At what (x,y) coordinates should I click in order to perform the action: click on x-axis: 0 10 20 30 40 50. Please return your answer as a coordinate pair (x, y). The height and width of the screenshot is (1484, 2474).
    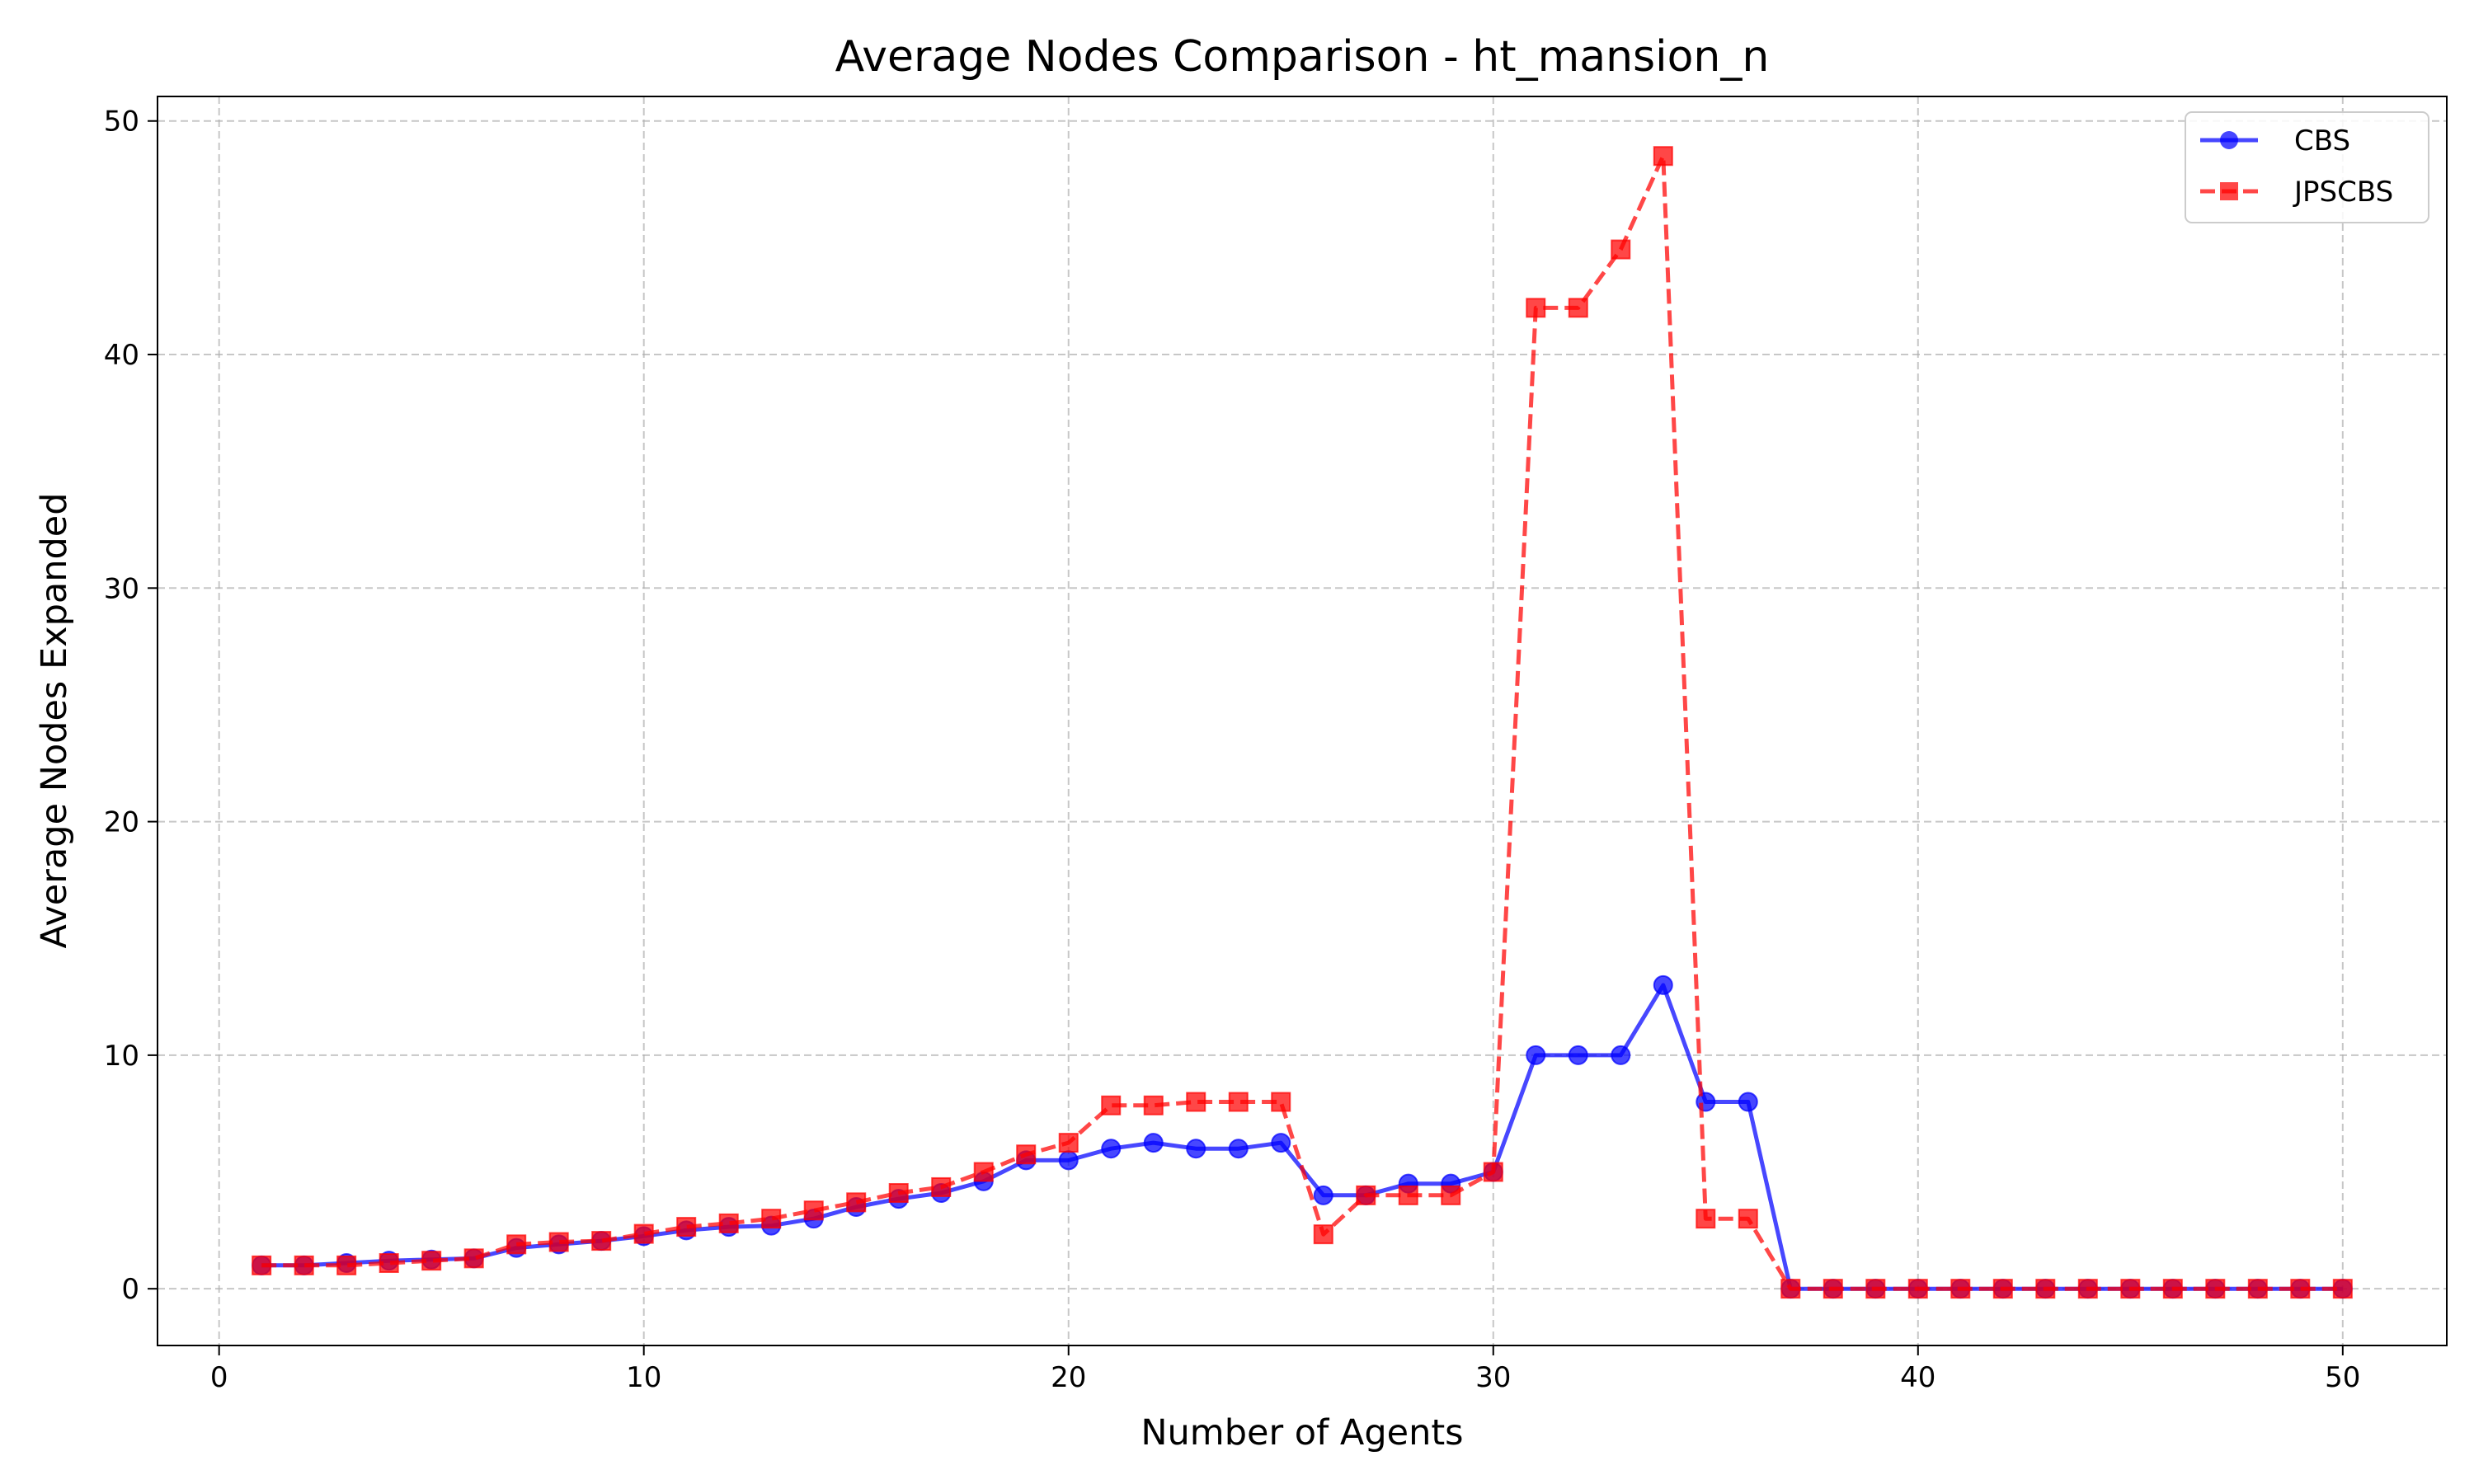
    Looking at the image, I should click on (1285, 1369).